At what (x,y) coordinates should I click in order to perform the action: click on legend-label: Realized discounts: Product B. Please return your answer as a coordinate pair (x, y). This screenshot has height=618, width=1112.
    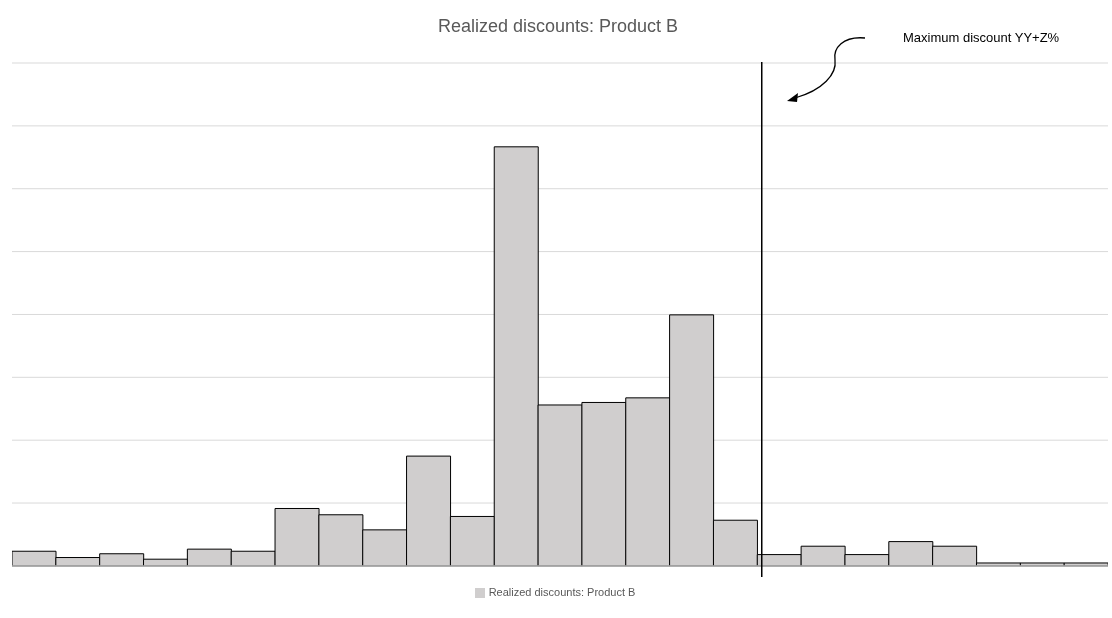
    Looking at the image, I should click on (562, 591).